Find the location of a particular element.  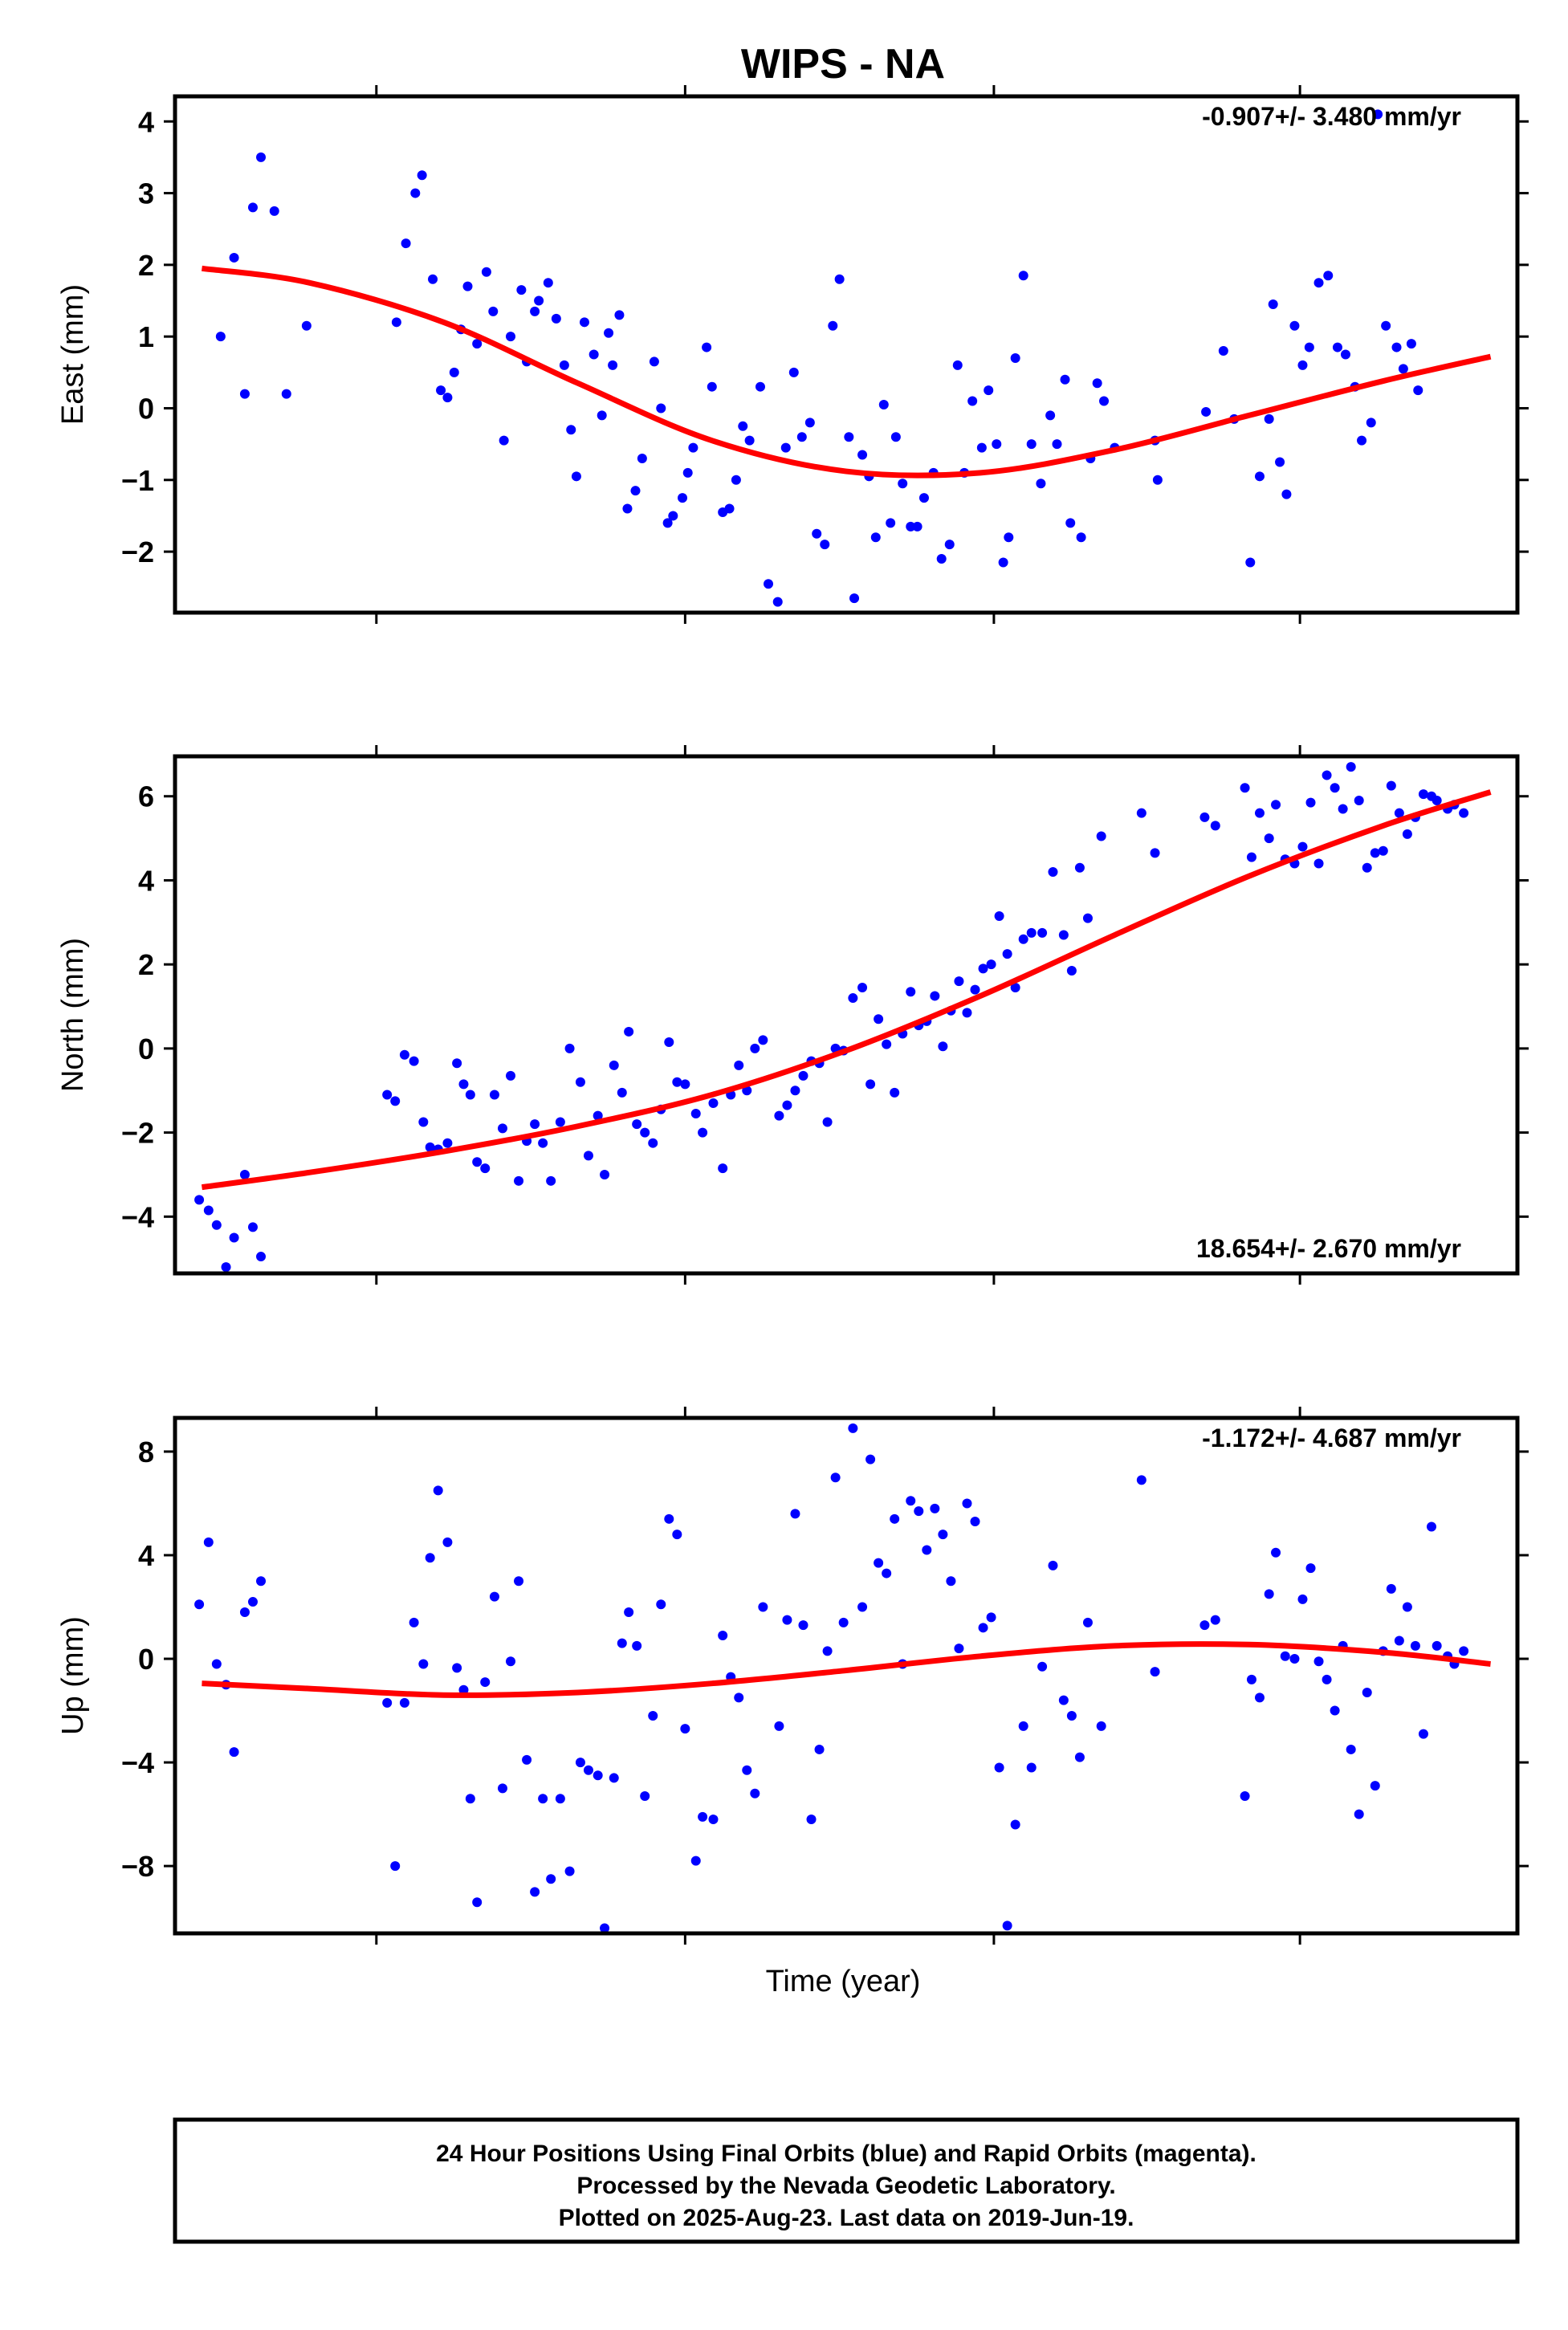

up-ytick-label: 4 is located at coordinates (146, 1555).